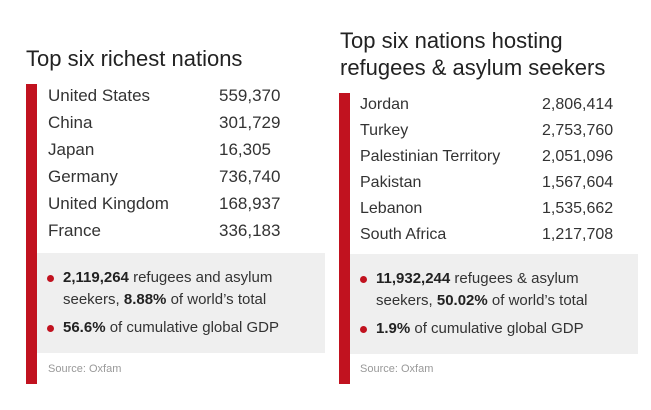 This screenshot has height=410, width=651. I want to click on country-name: Japan, so click(71, 149).